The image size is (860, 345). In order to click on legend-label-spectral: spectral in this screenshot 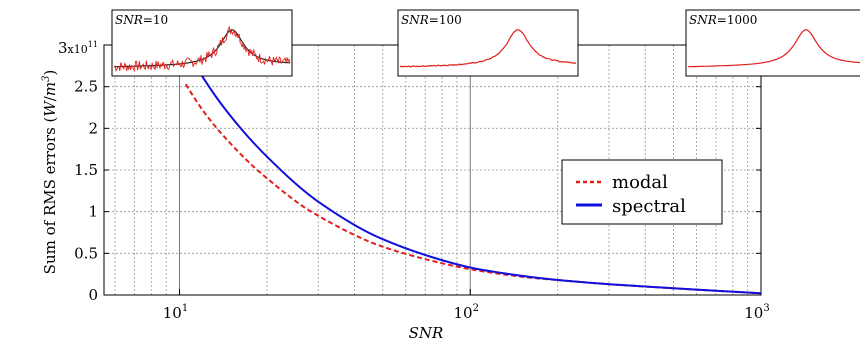, I will do `click(649, 206)`.